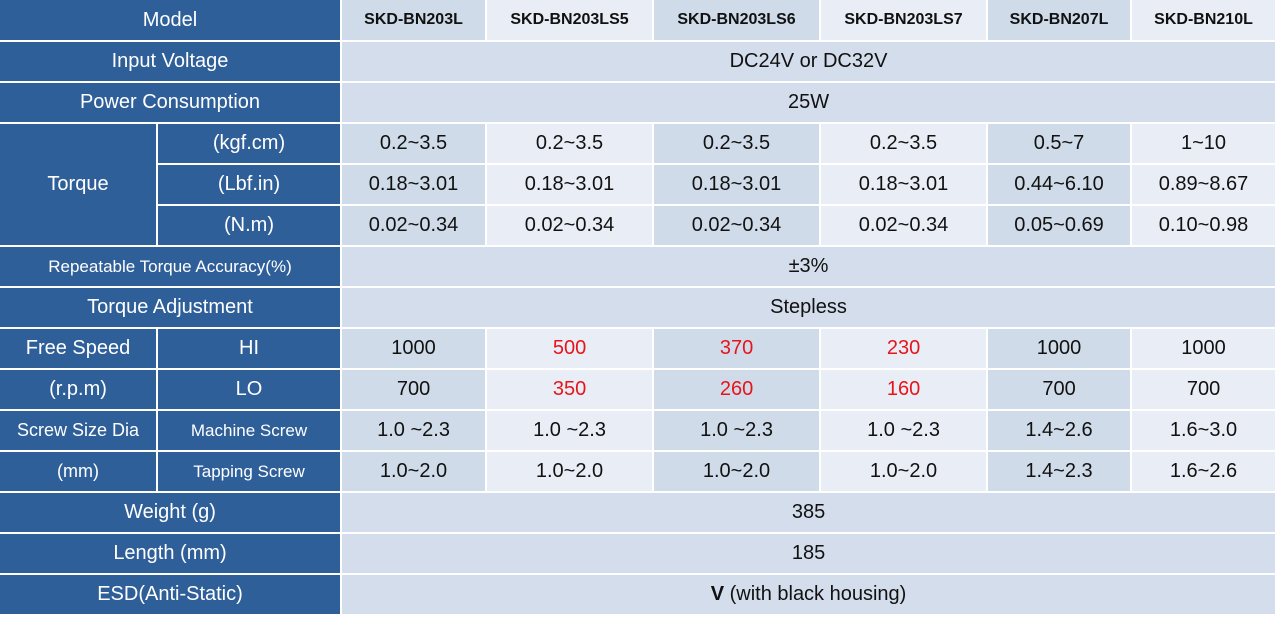  I want to click on repeatable-accuracy-row: Repeatable Torque Accuracy(%) ±3%, so click(638, 267).